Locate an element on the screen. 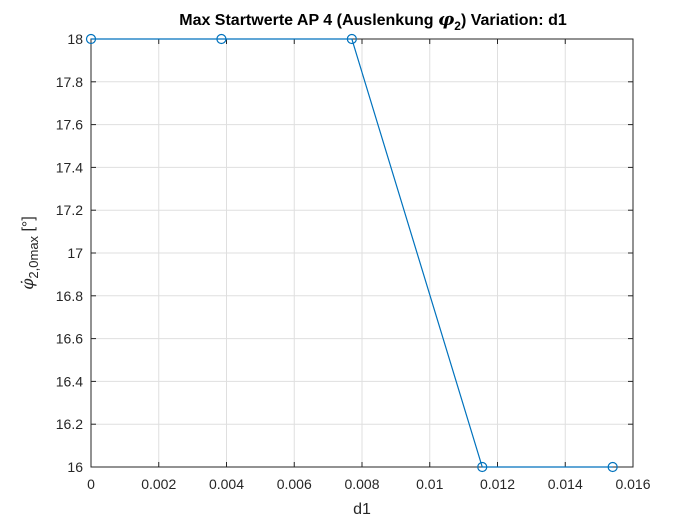 The image size is (700, 525). x-axis-title: d1 is located at coordinates (362, 509).